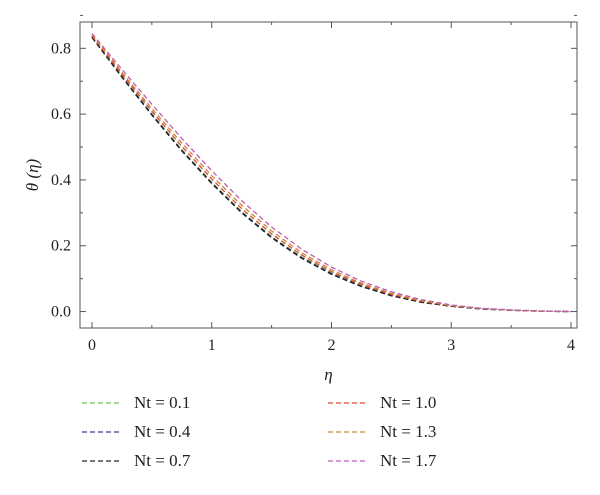  I want to click on x-tick-label: 3, so click(451, 345).